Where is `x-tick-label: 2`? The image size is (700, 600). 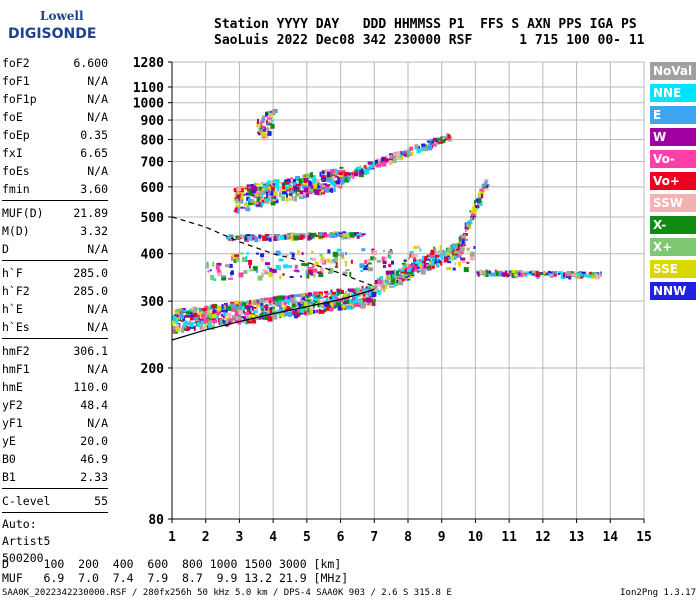 x-tick-label: 2 is located at coordinates (206, 537).